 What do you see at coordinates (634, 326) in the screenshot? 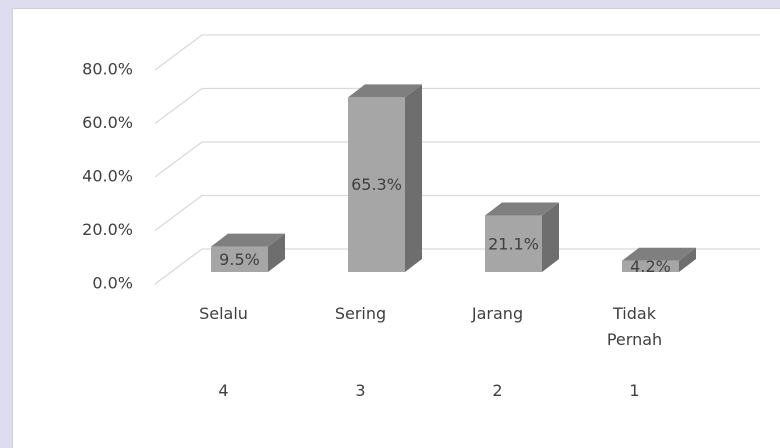
I see `x-tick-label: Tidak Pernah` at bounding box center [634, 326].